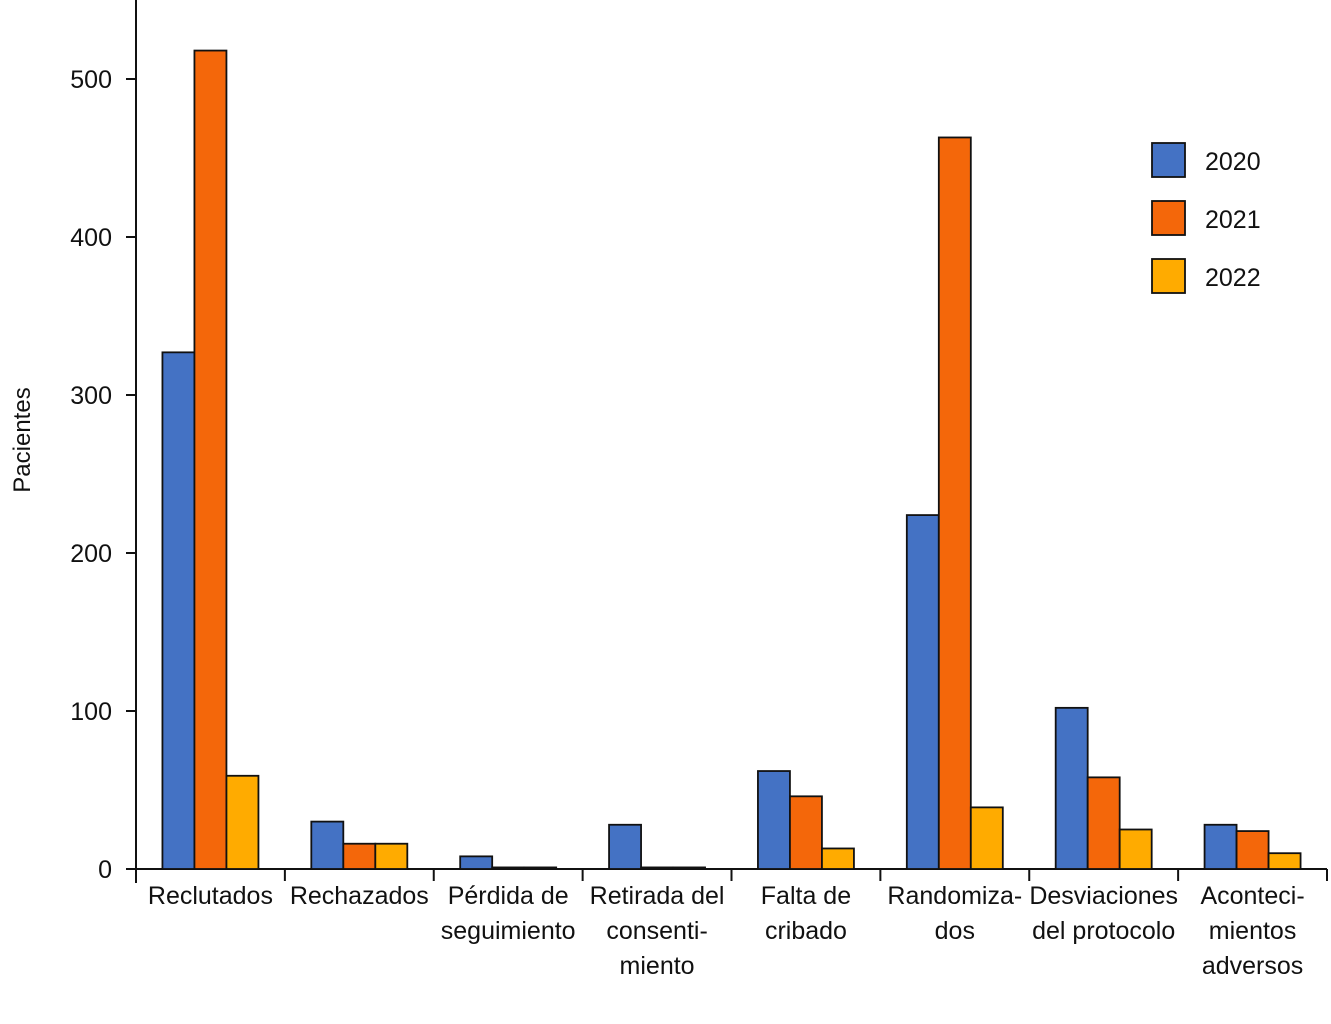 This screenshot has height=1024, width=1331. Describe the element at coordinates (657, 966) in the screenshot. I see `x-category-label-line: miento` at that location.